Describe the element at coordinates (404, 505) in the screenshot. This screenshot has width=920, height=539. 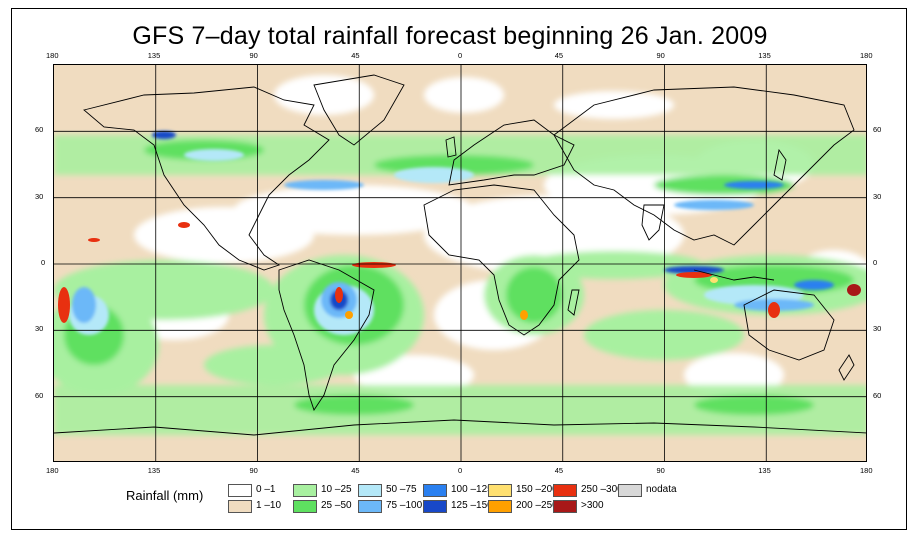
I see `legend-label: 75 –100` at that location.